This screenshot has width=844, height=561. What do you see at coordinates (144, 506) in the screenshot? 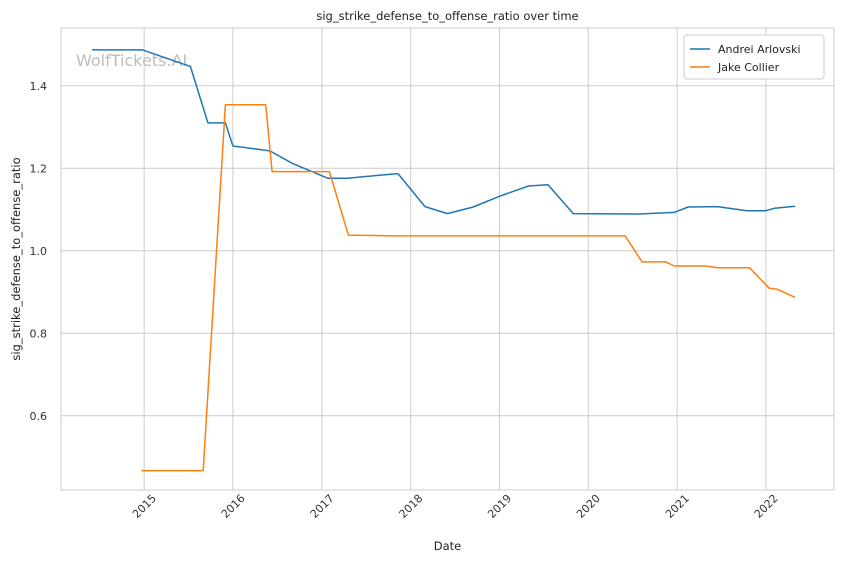
I see `x-tick-label: 2015` at bounding box center [144, 506].